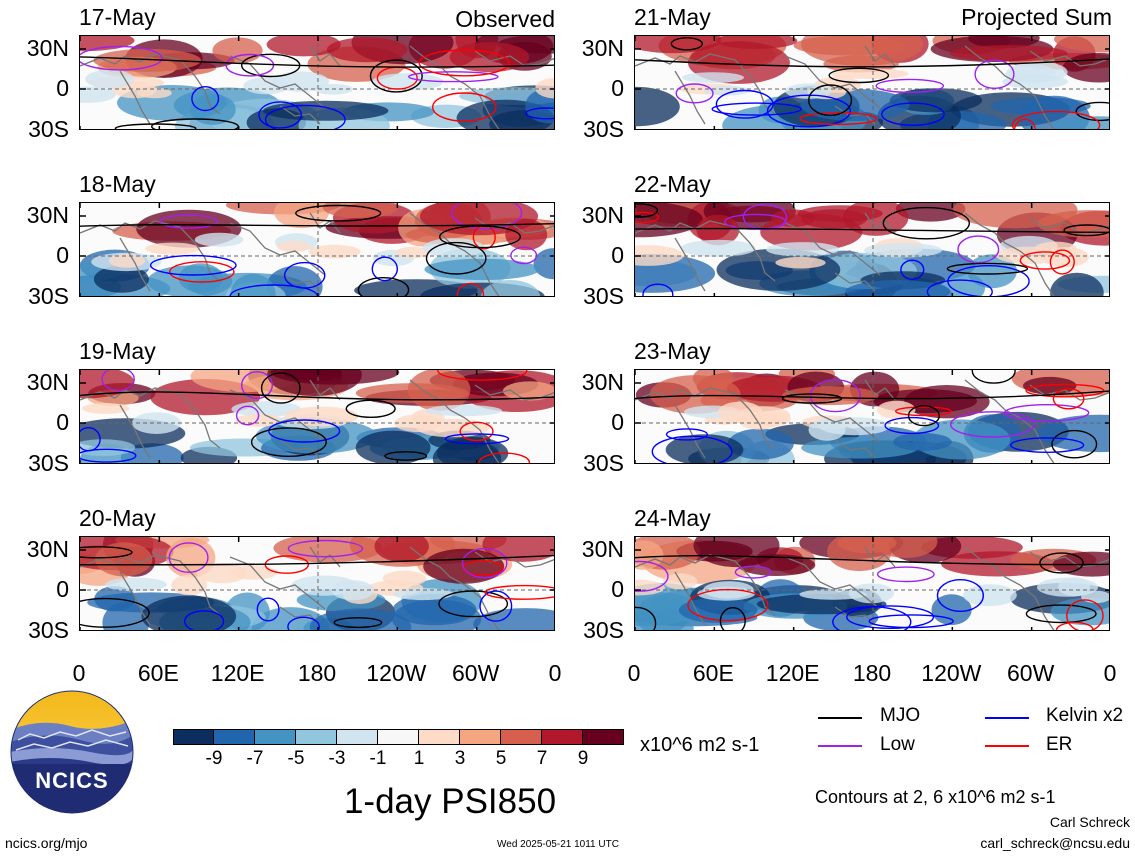  I want to click on legend-mjo-line, so click(840, 718).